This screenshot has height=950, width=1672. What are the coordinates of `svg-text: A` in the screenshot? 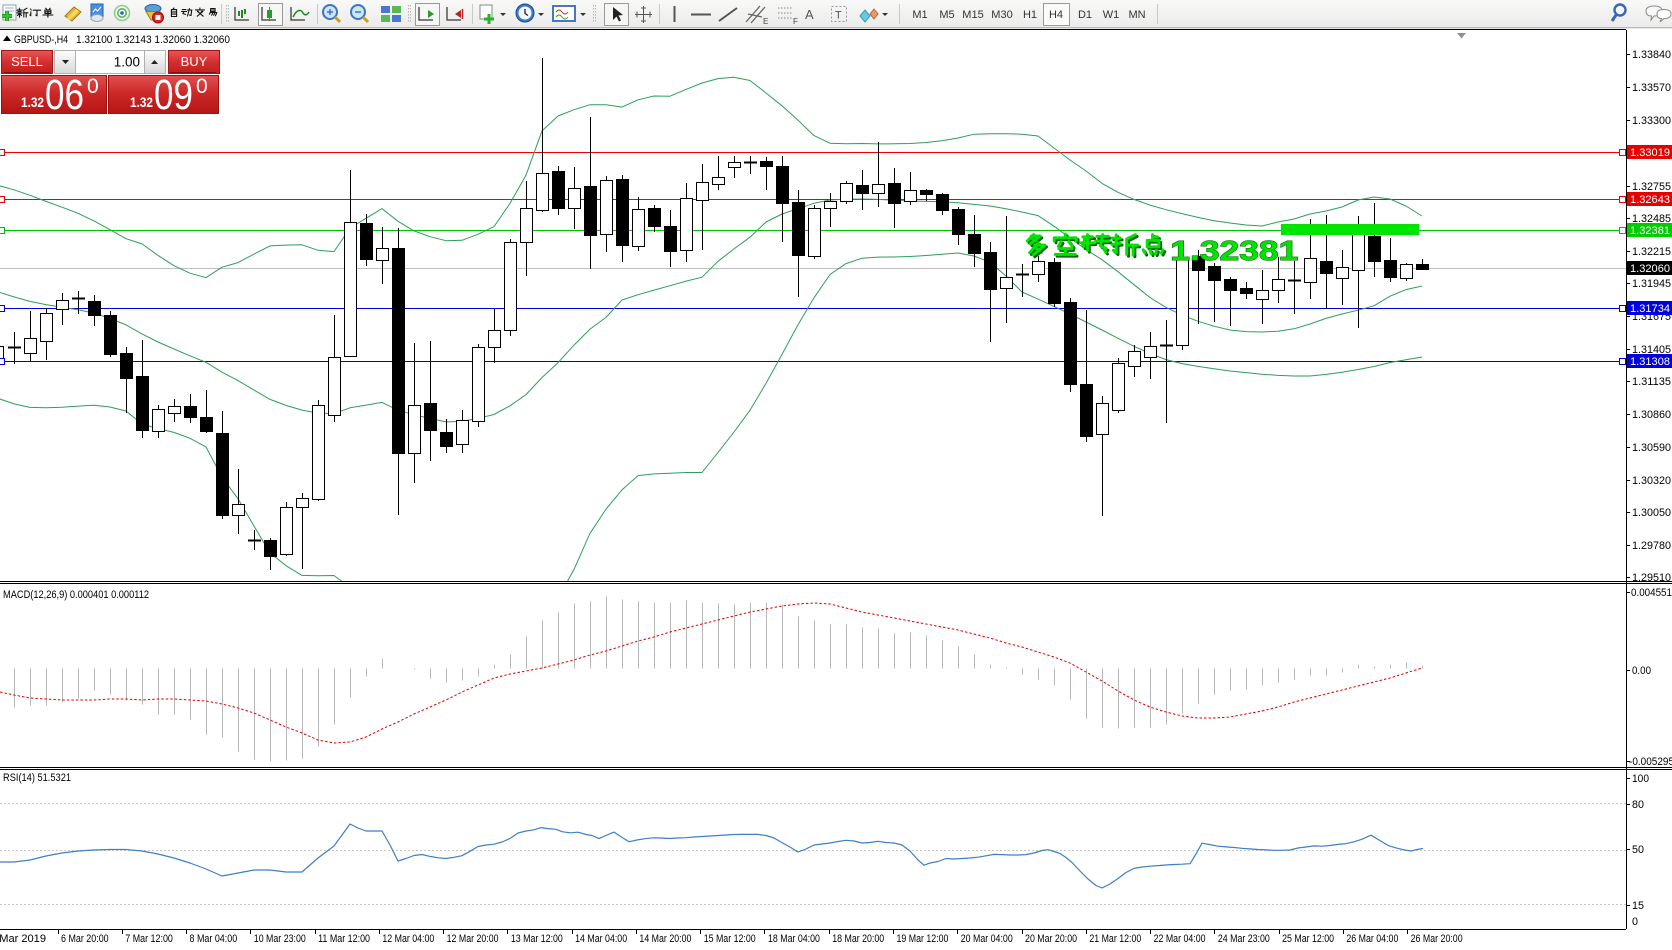 It's located at (809, 14).